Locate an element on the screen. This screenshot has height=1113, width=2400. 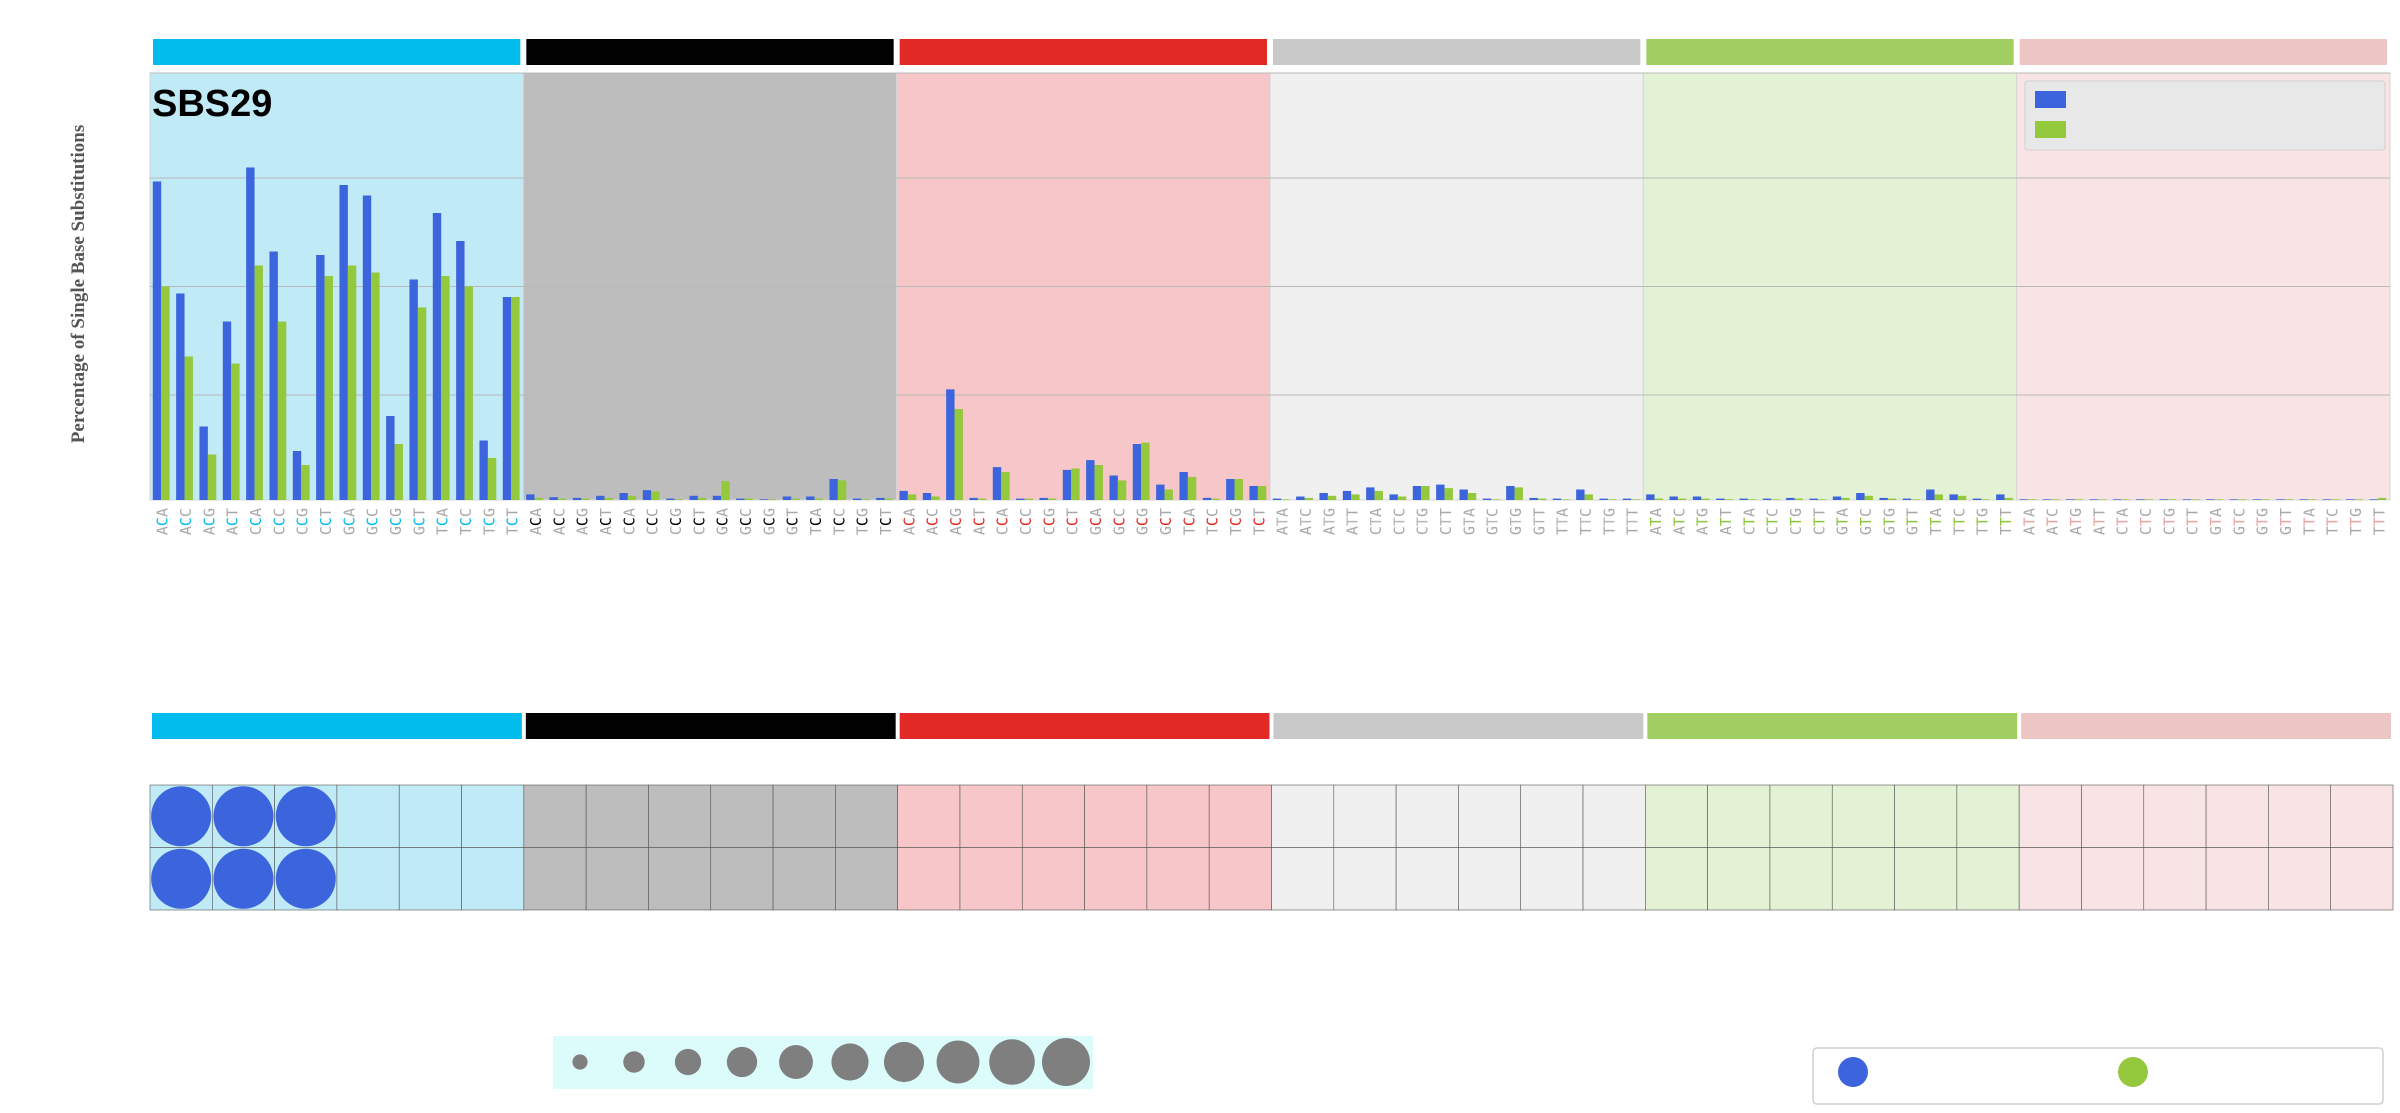
context-label-29: TCC is located at coordinates (839, 521).